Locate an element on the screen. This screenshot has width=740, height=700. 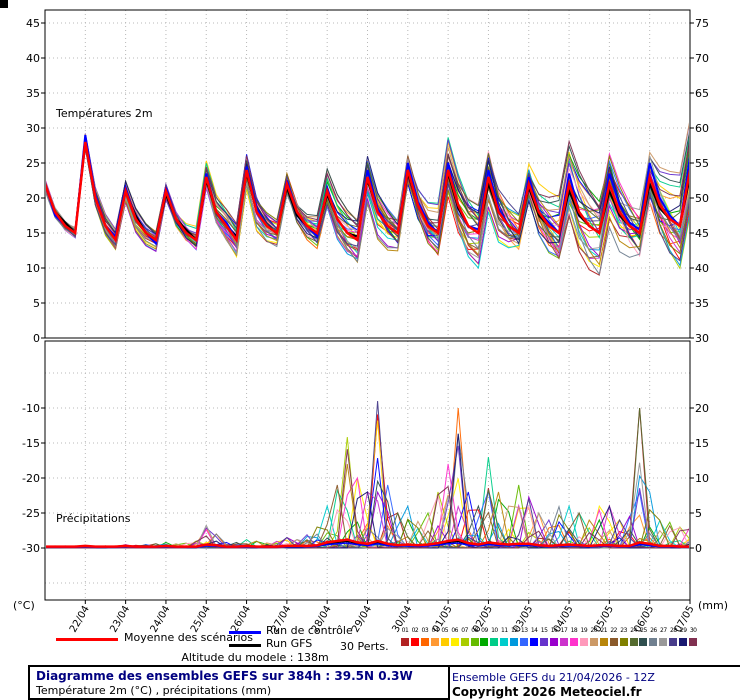
member-number: 24 is located at coordinates (633, 630).